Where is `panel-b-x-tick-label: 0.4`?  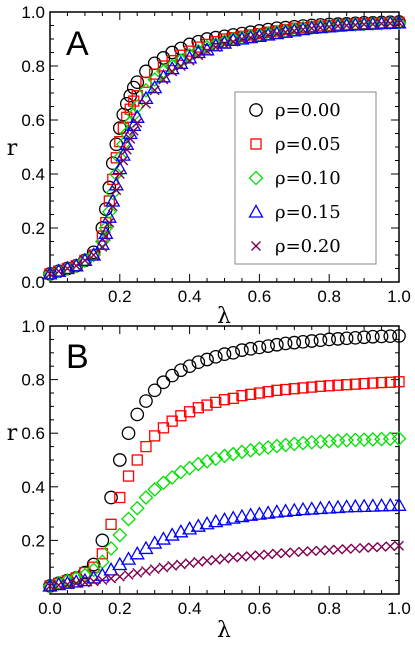 panel-b-x-tick-label: 0.4 is located at coordinates (190, 608).